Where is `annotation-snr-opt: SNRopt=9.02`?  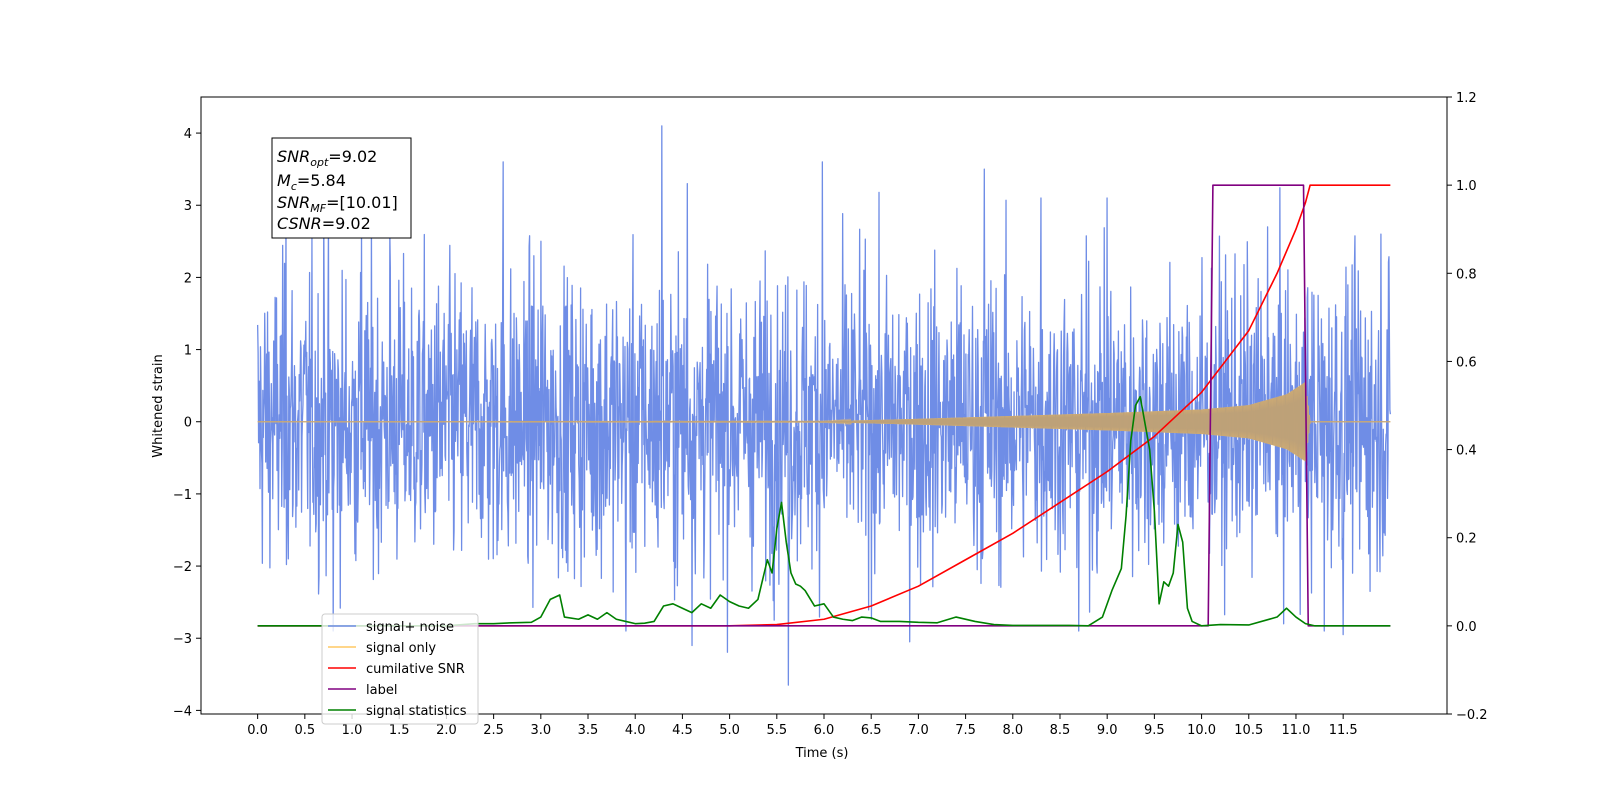
annotation-snr-opt: SNRopt=9.02 is located at coordinates (327, 158).